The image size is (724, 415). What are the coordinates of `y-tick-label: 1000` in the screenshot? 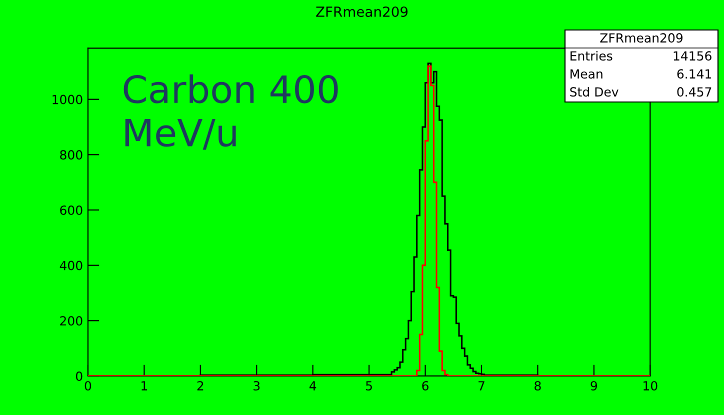 It's located at (67, 99).